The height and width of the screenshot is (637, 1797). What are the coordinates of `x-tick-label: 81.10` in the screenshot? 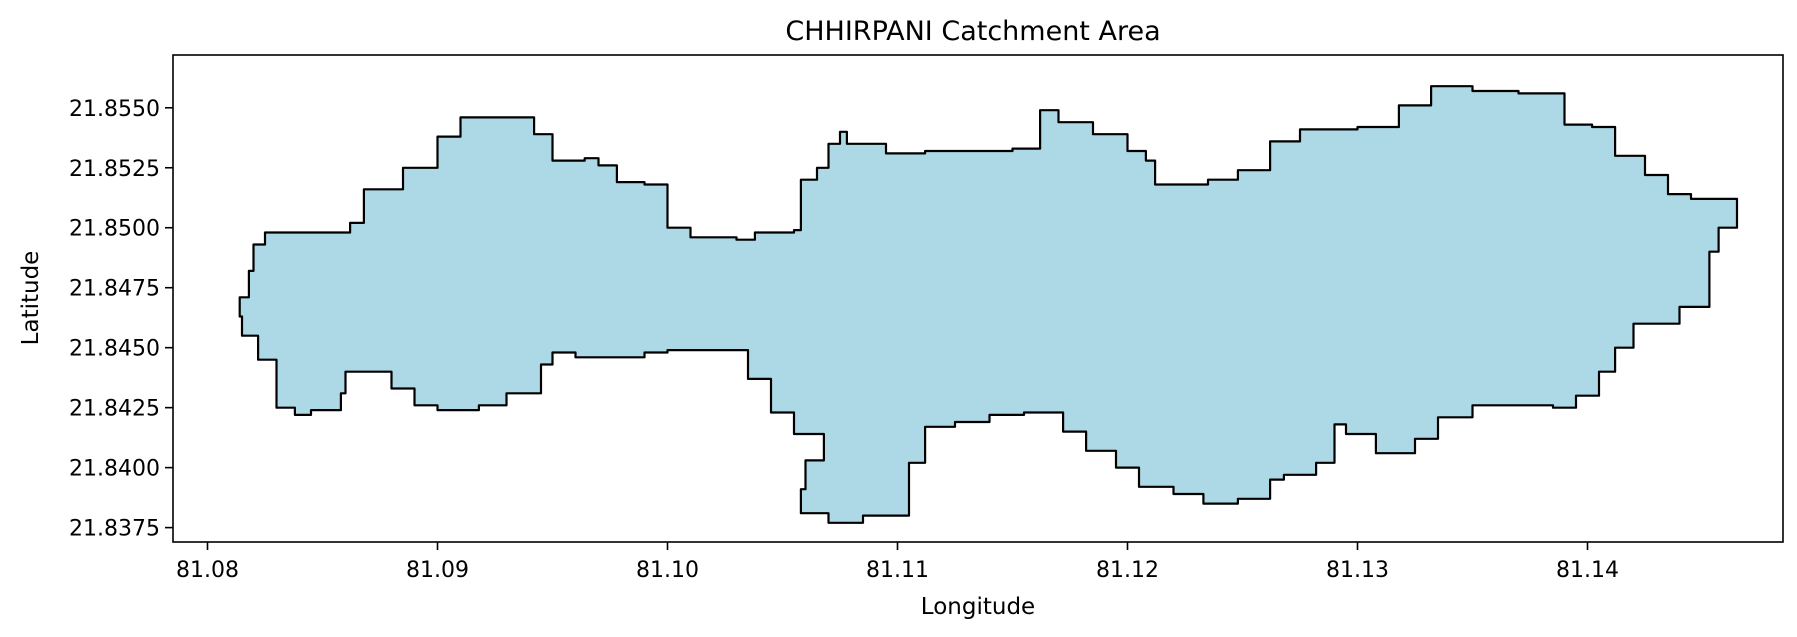 It's located at (667, 570).